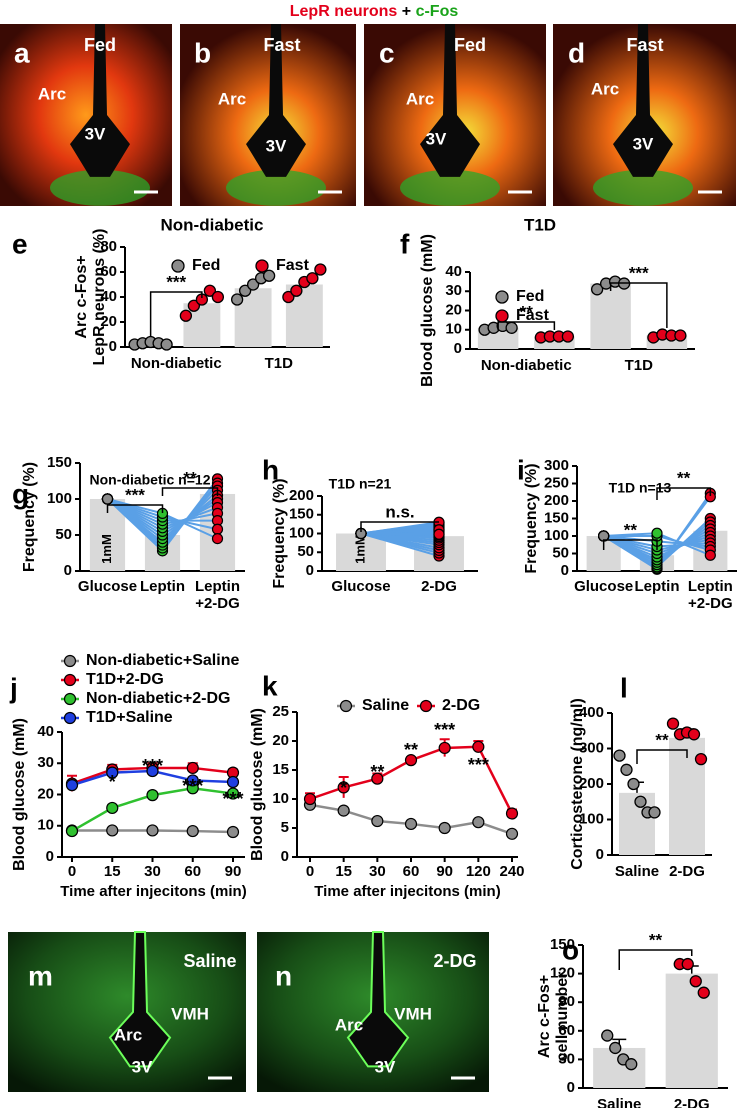 The image size is (748, 1108). What do you see at coordinates (562, 1017) in the screenshot?
I see `y-axis-label: cell number` at bounding box center [562, 1017].